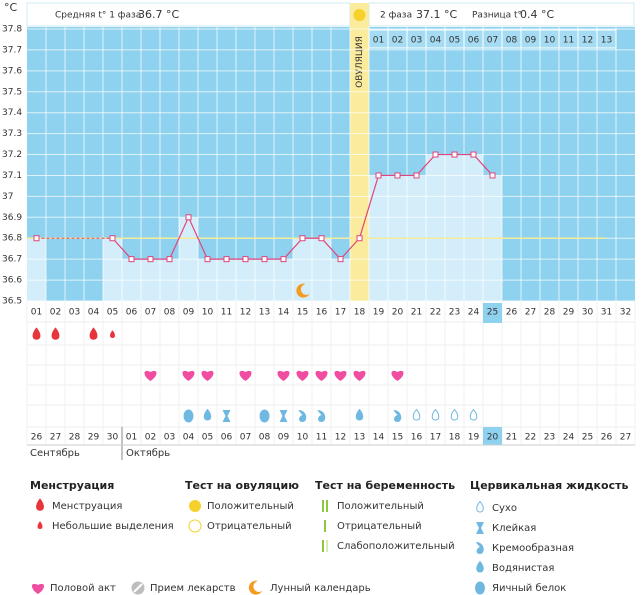 Image resolution: width=644 pixels, height=595 pixels. I want to click on legend-label: Яичный белок, so click(529, 588).